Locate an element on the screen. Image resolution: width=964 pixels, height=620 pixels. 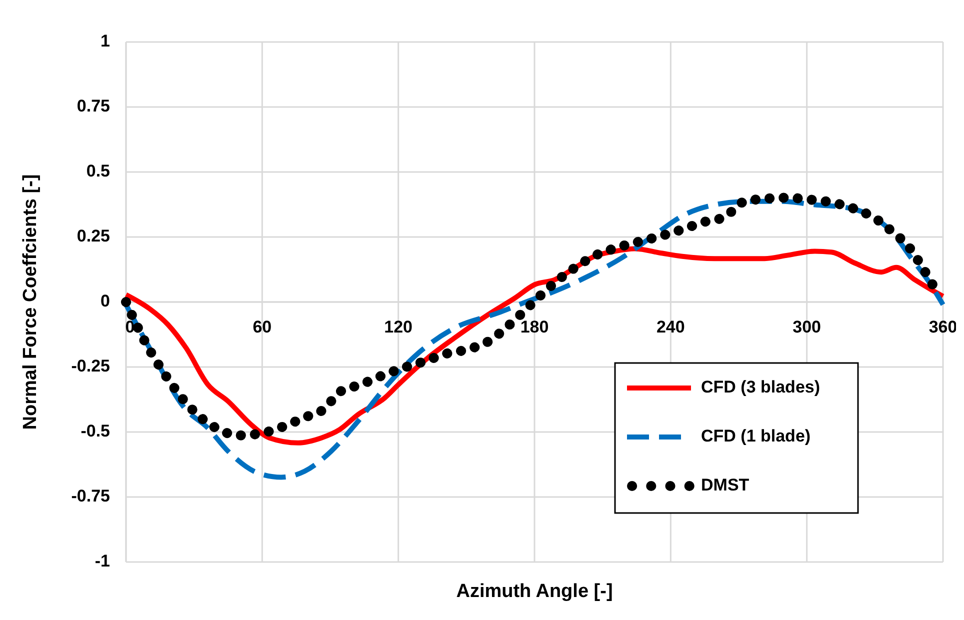
legend-label: CFD (1 blade) is located at coordinates (756, 436).